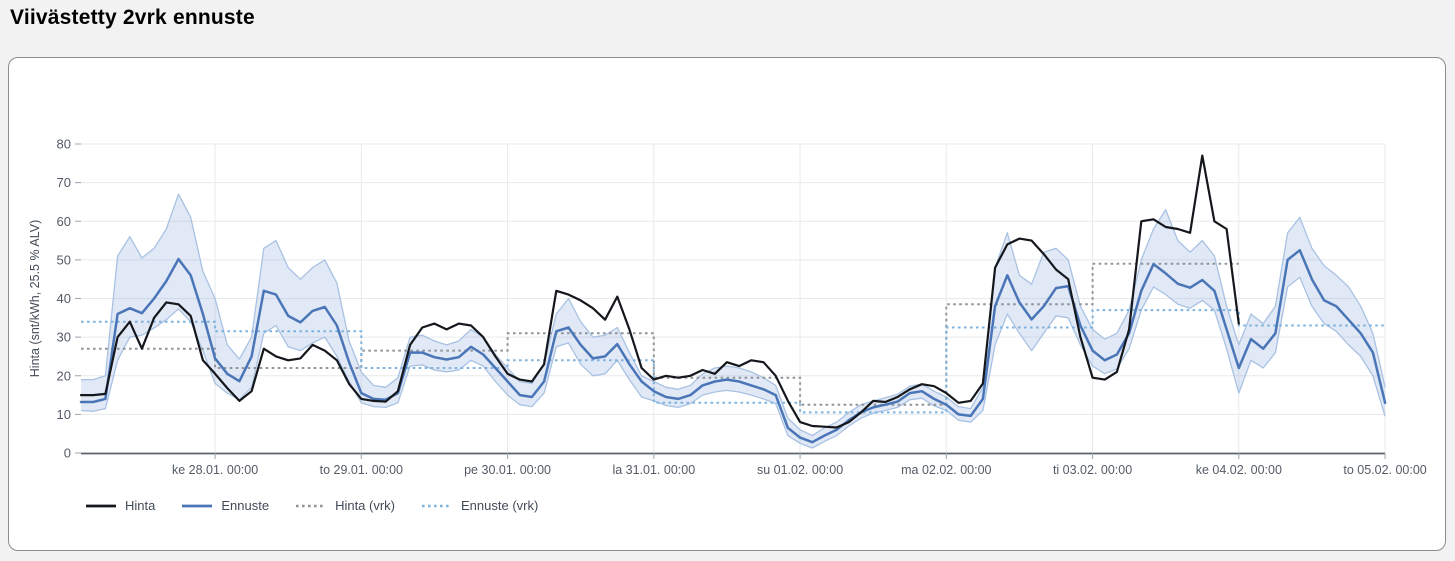 Image resolution: width=1455 pixels, height=561 pixels. What do you see at coordinates (35, 298) in the screenshot?
I see `y-axis-title: Hinta (snt/kWh, 25.5 % ALV)` at bounding box center [35, 298].